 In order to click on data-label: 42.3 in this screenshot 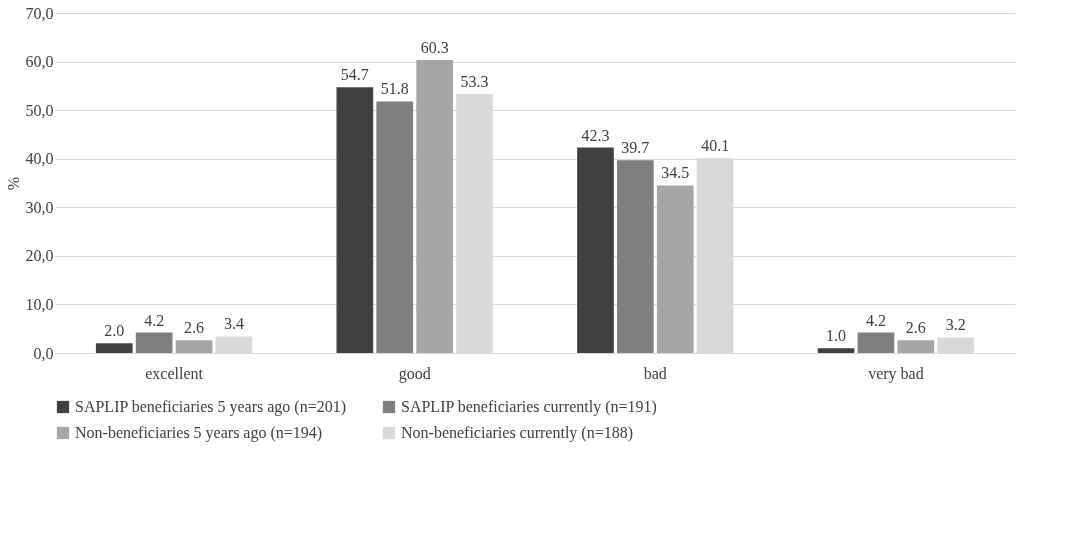, I will do `click(595, 135)`.